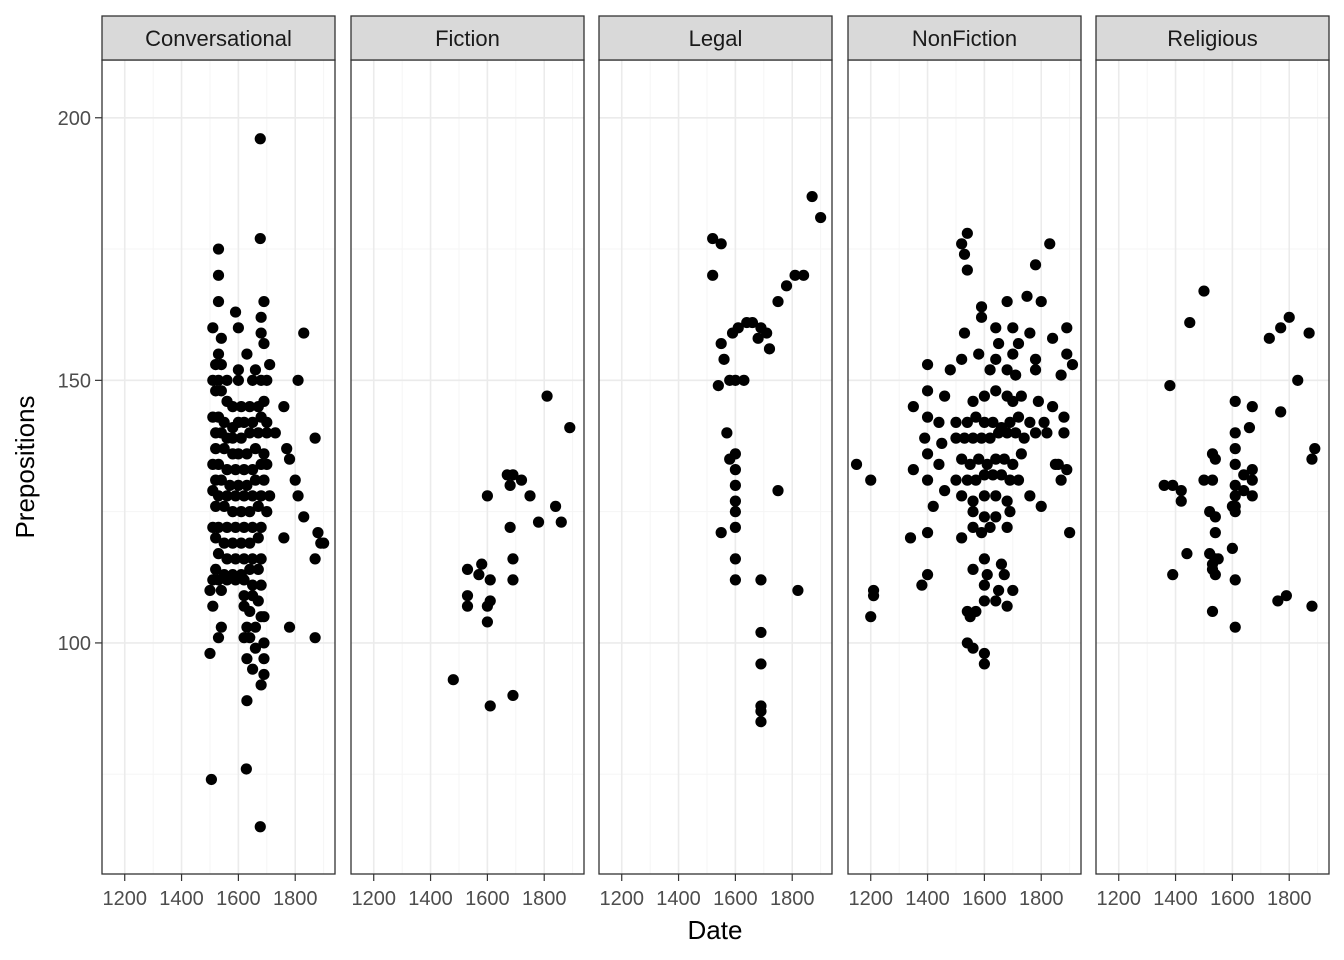 This screenshot has width=1344, height=960. Describe the element at coordinates (467, 38) in the screenshot. I see `facet-strip-label: Fiction` at that location.